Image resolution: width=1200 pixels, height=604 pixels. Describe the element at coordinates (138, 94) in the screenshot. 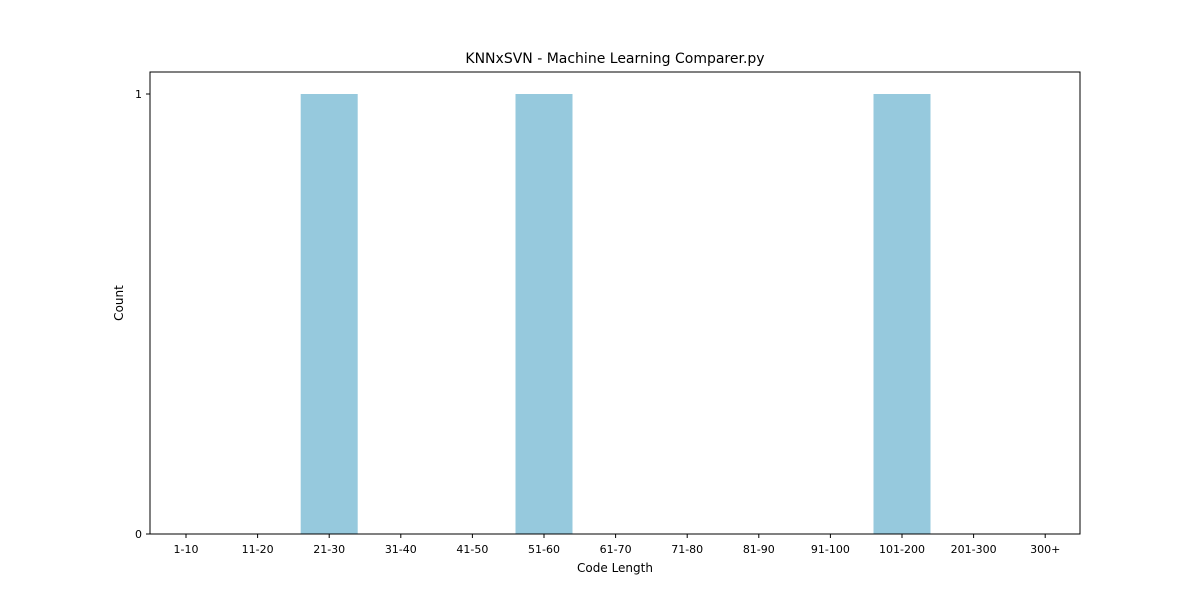

I see `y-tick-label: 1` at that location.